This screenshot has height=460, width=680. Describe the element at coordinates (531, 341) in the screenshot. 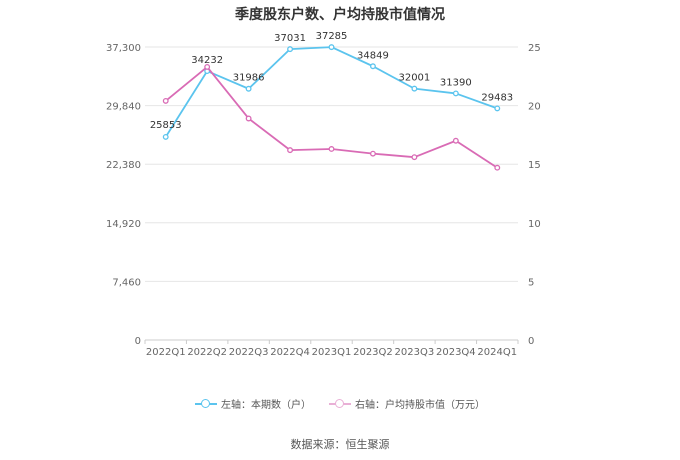

I see `y-right-tick-label: 0` at that location.